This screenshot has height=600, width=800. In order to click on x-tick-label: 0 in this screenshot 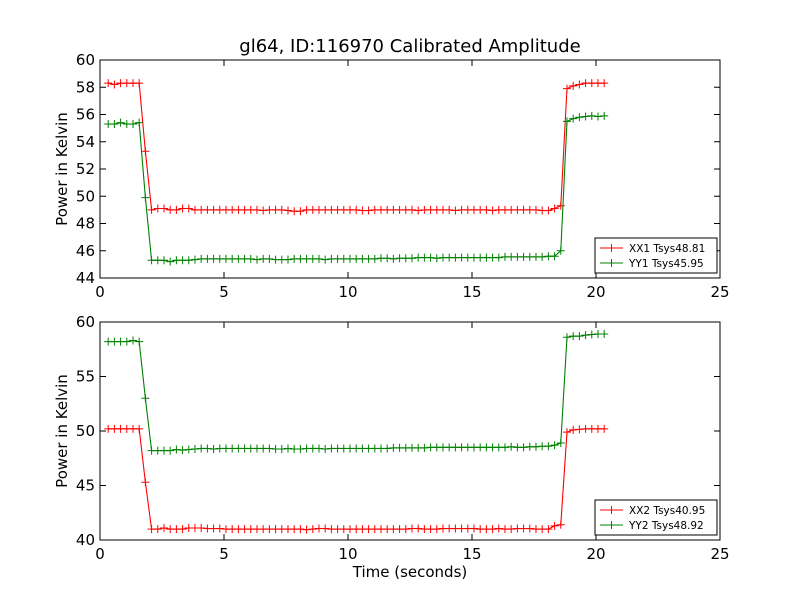, I will do `click(100, 554)`.